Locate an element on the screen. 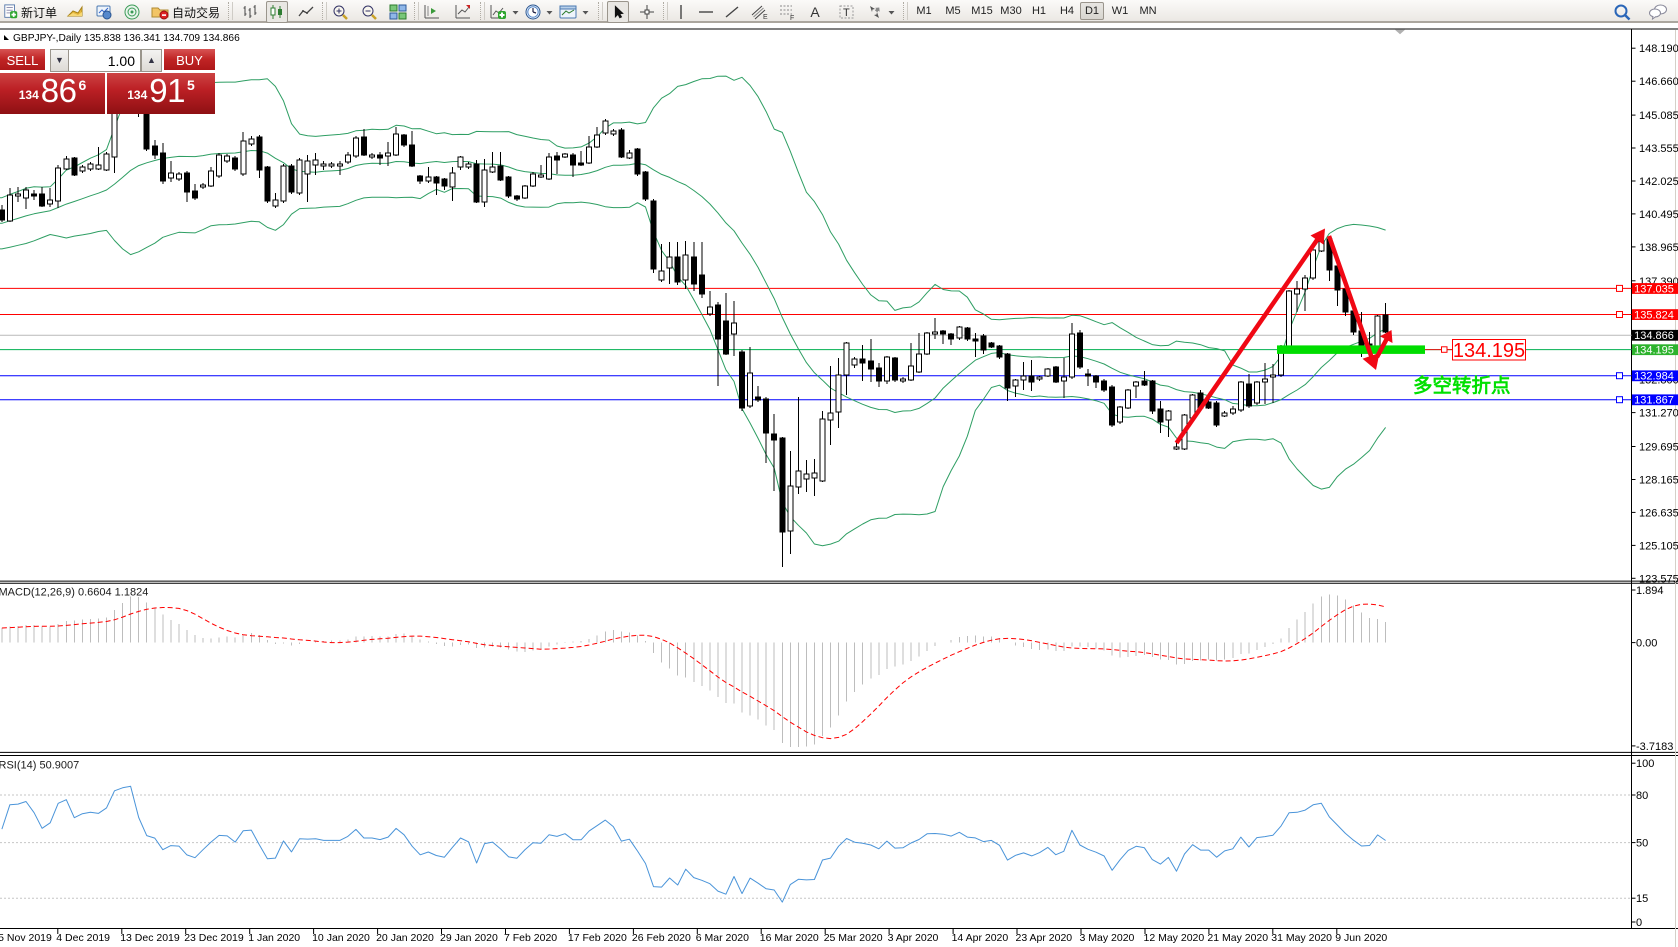 Image resolution: width=1678 pixels, height=947 pixels. svg-text: 125.105 is located at coordinates (1658, 546).